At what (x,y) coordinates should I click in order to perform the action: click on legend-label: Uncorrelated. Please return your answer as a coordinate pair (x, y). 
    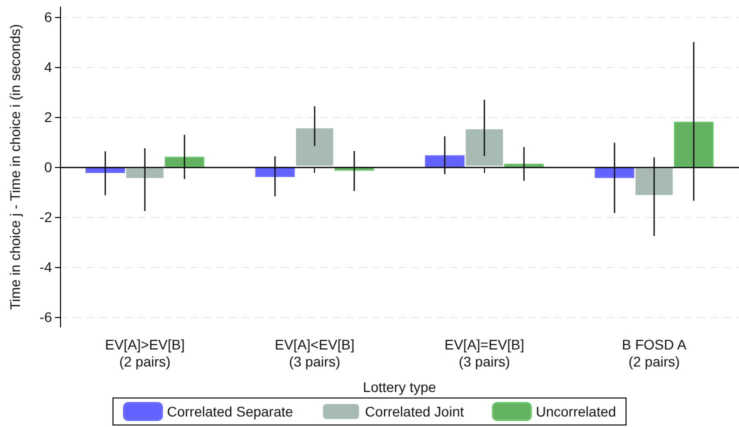
    Looking at the image, I should click on (576, 412).